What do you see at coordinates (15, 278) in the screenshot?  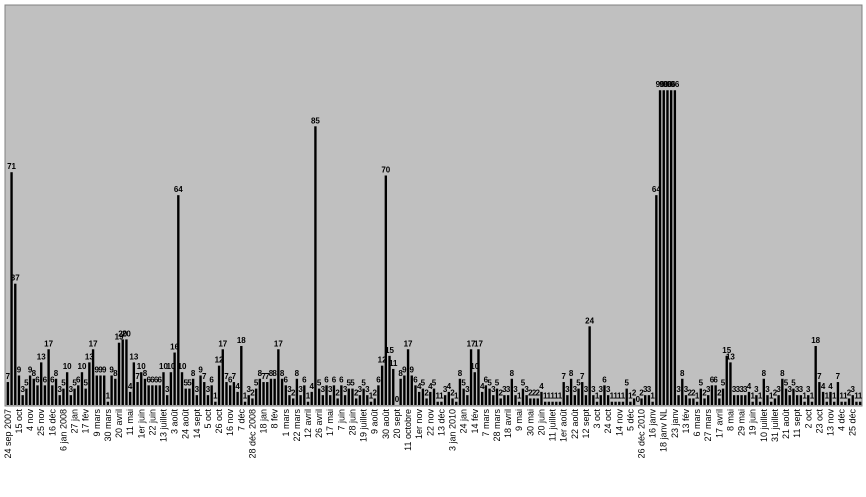 I see `data-label: 37` at bounding box center [15, 278].